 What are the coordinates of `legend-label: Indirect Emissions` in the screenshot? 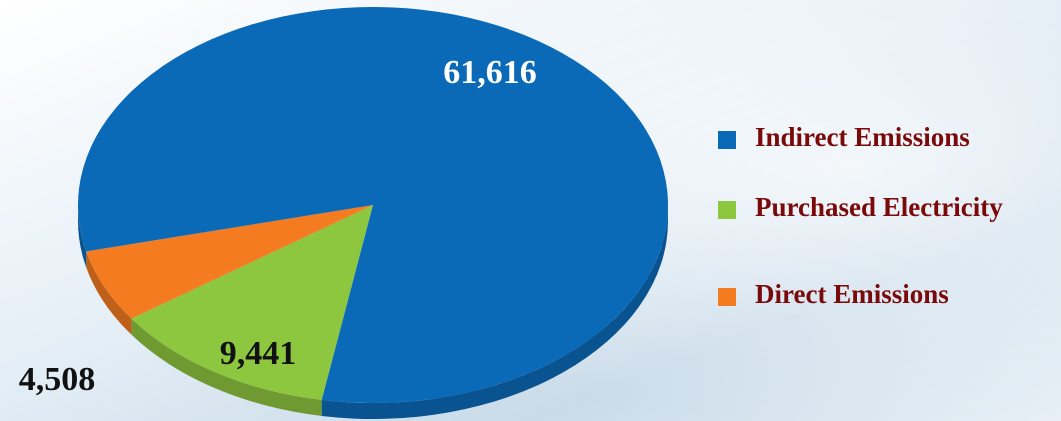 It's located at (862, 137).